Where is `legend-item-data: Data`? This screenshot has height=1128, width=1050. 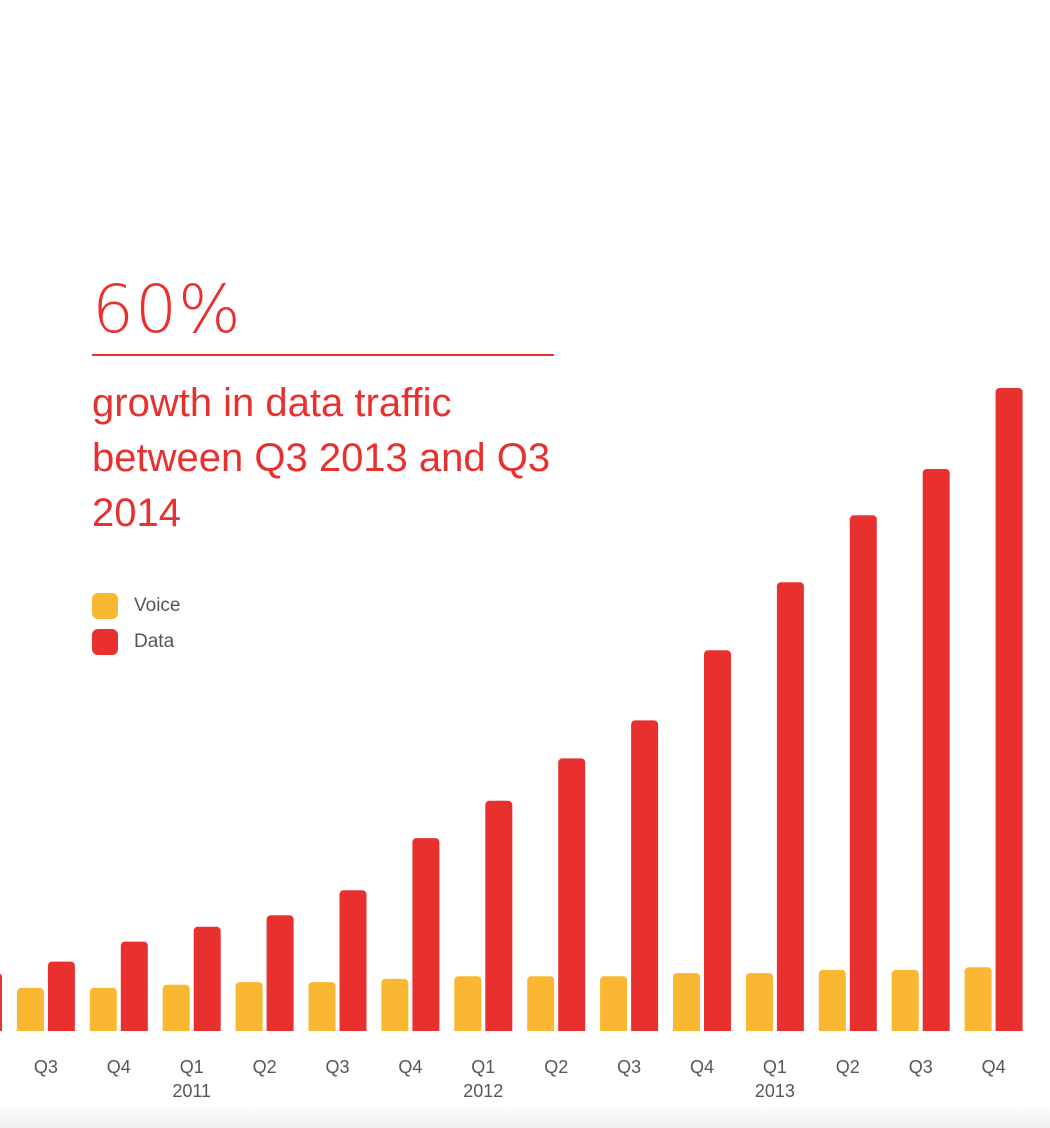
legend-item-data: Data is located at coordinates (136, 642).